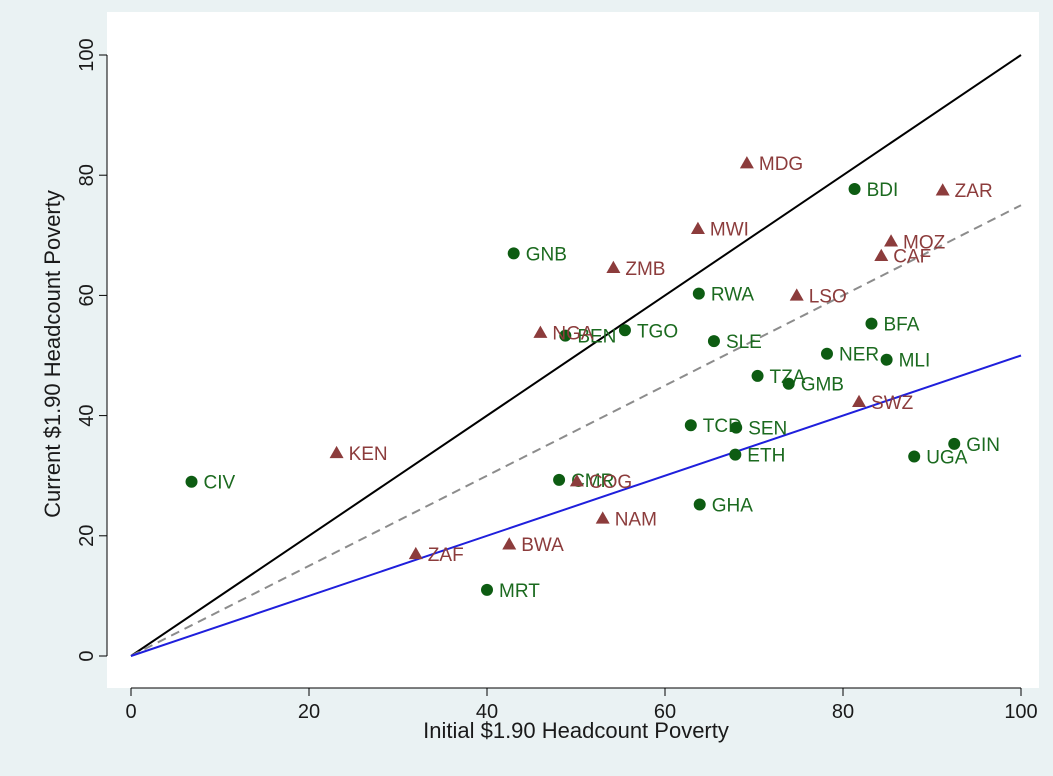  Describe the element at coordinates (87, 415) in the screenshot. I see `y-tick-label: 40` at that location.